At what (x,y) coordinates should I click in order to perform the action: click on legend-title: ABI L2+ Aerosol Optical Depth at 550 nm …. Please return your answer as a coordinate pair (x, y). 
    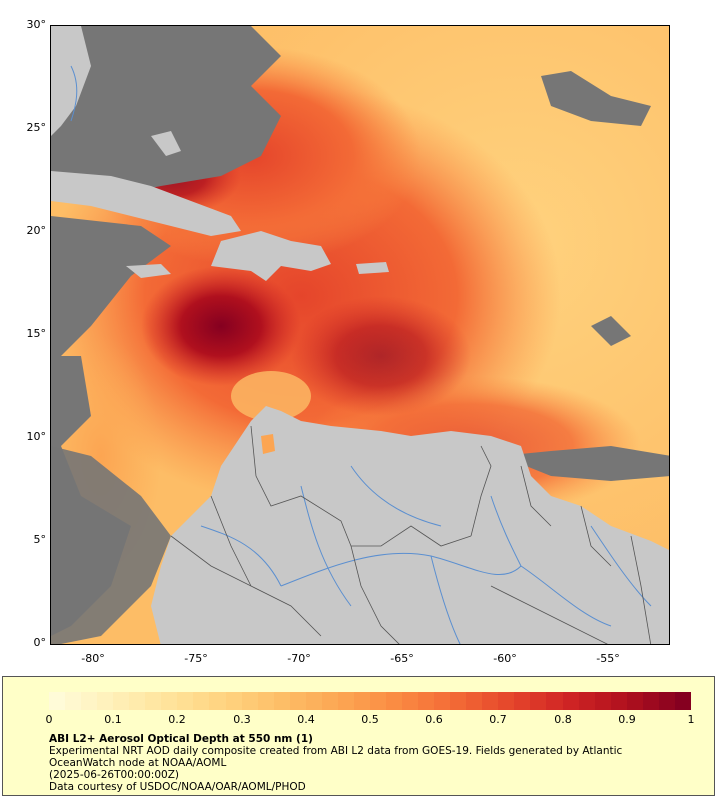
    Looking at the image, I should click on (181, 739).